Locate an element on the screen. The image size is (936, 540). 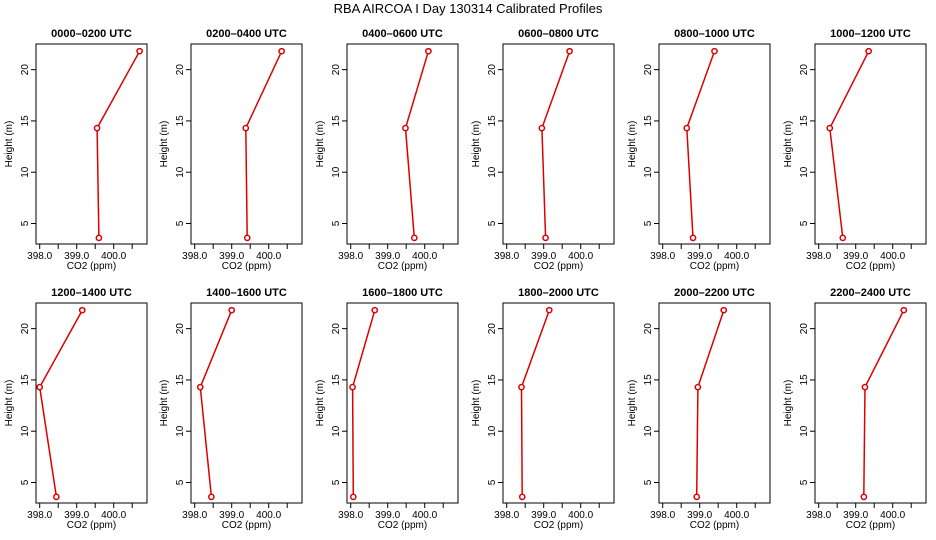
panel-title: 0200–0400 UTC is located at coordinates (246, 34).